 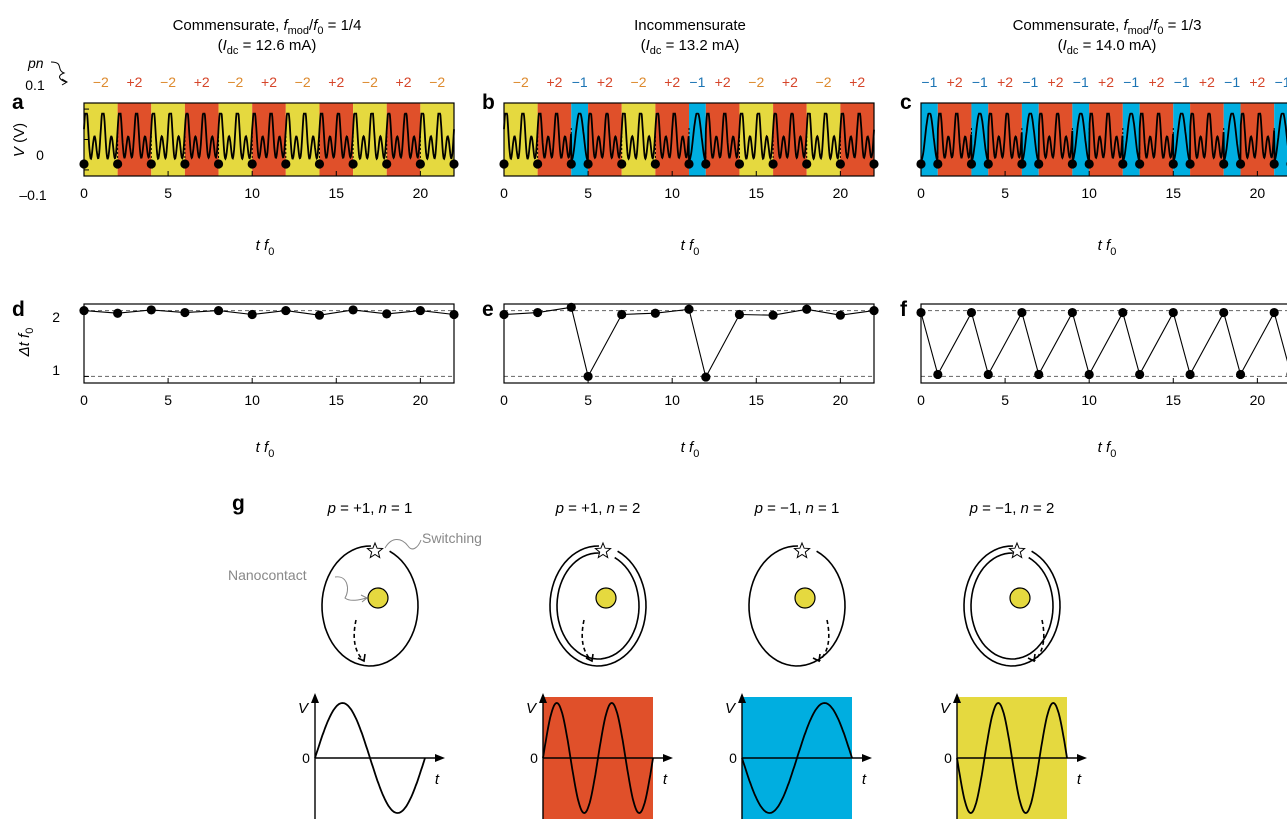 I want to click on title-a-line1: Commensurate, fmod/f0 = 1/4, so click(x=267, y=27).